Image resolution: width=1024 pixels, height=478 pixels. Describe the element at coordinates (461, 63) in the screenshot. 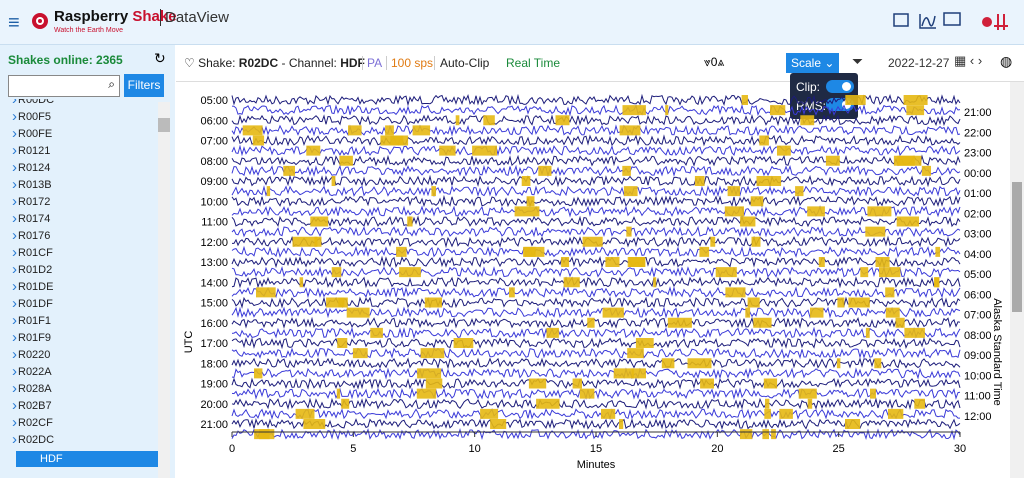

I see `autoclip: Auto-Clip` at that location.